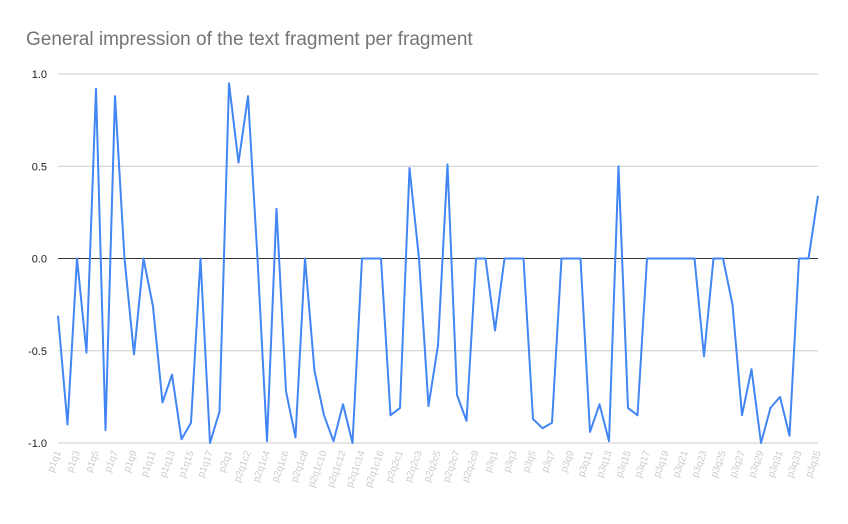 This screenshot has width=848, height=524. I want to click on y-tick-label: 1.0, so click(39, 75).